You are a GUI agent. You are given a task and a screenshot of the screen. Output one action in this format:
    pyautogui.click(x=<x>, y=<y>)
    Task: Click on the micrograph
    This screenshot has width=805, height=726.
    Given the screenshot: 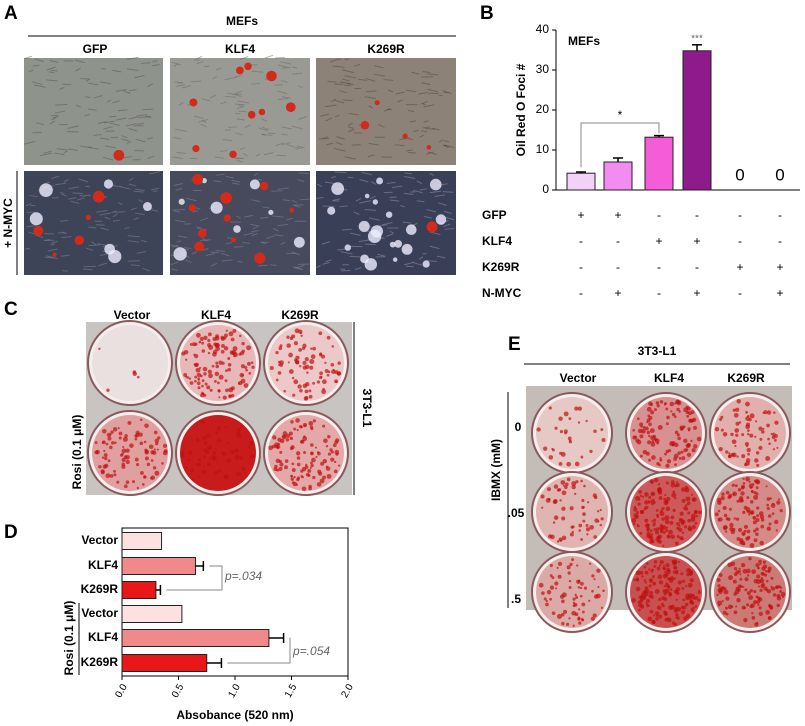 What is the action you would take?
    pyautogui.click(x=93, y=111)
    